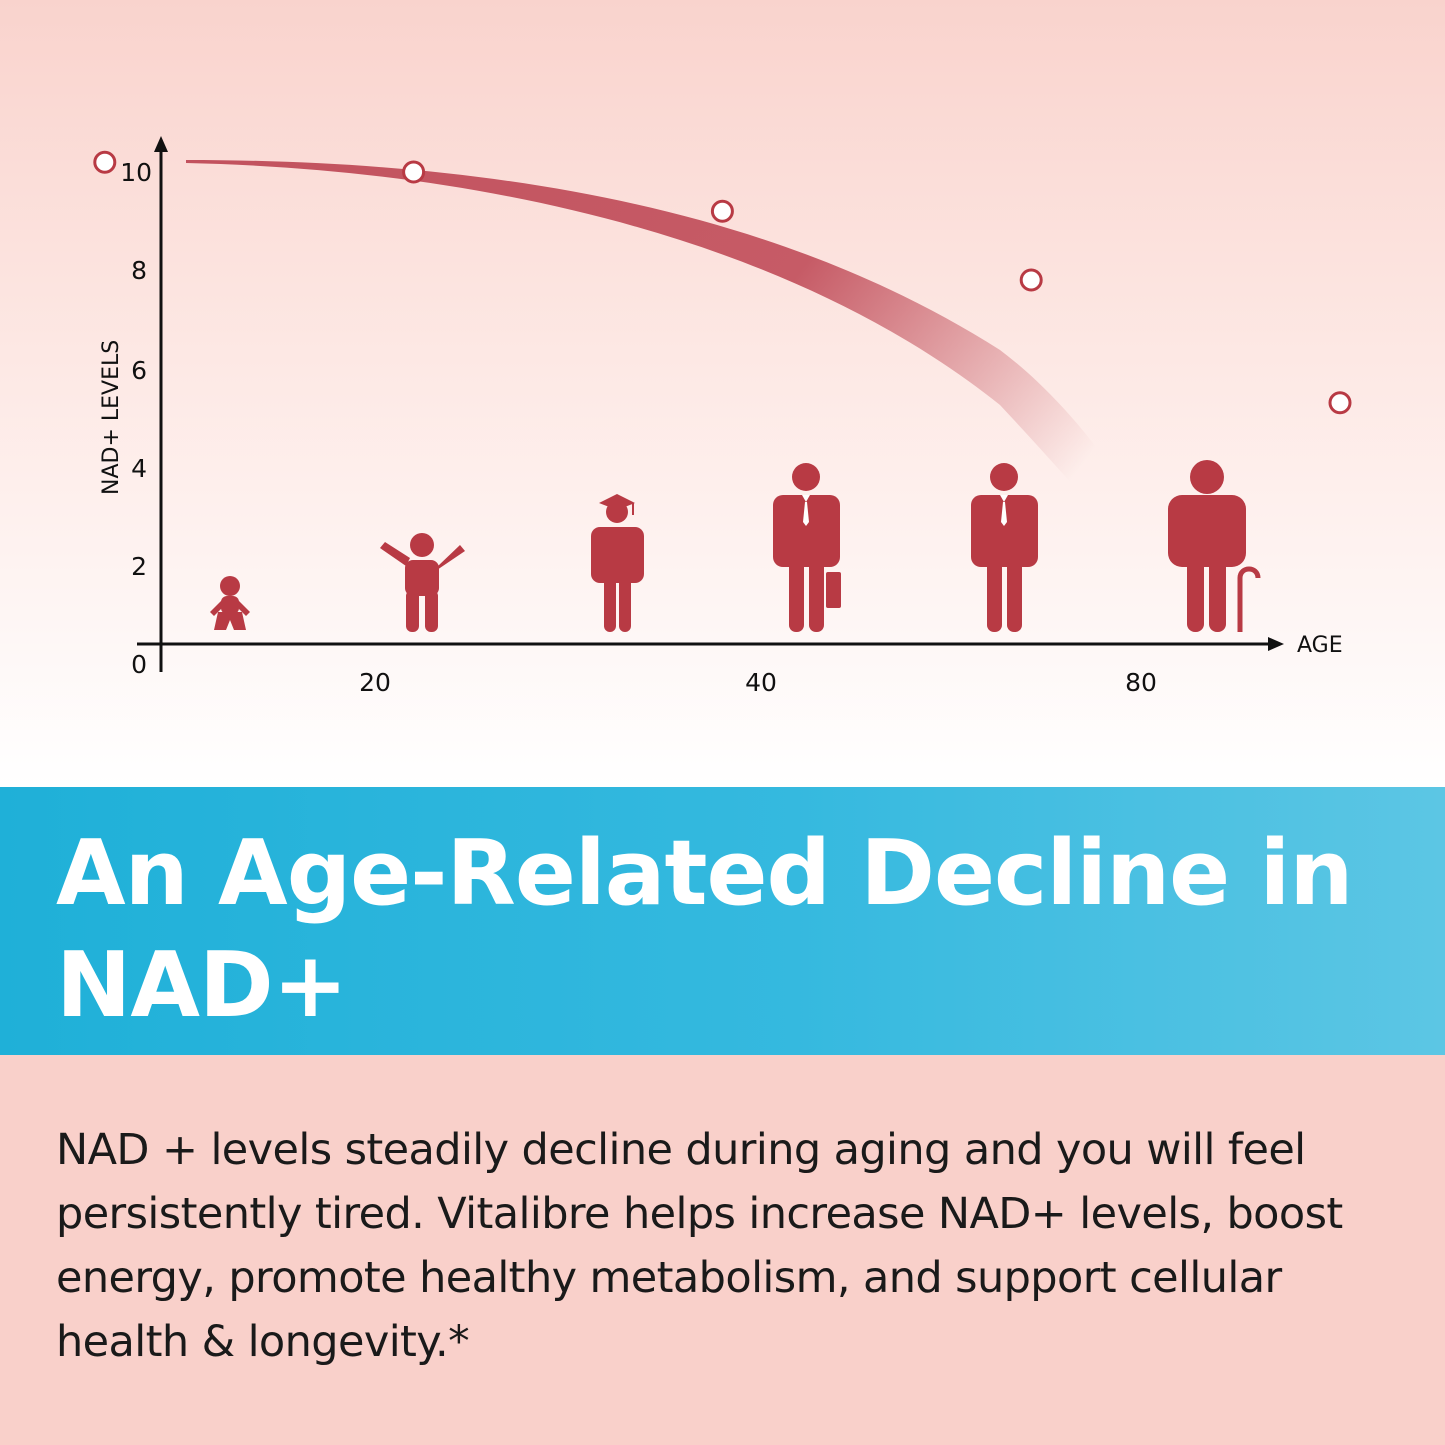 Image resolution: width=1445 pixels, height=1445 pixels. What do you see at coordinates (139, 270) in the screenshot?
I see `y-tick-label: 8` at bounding box center [139, 270].